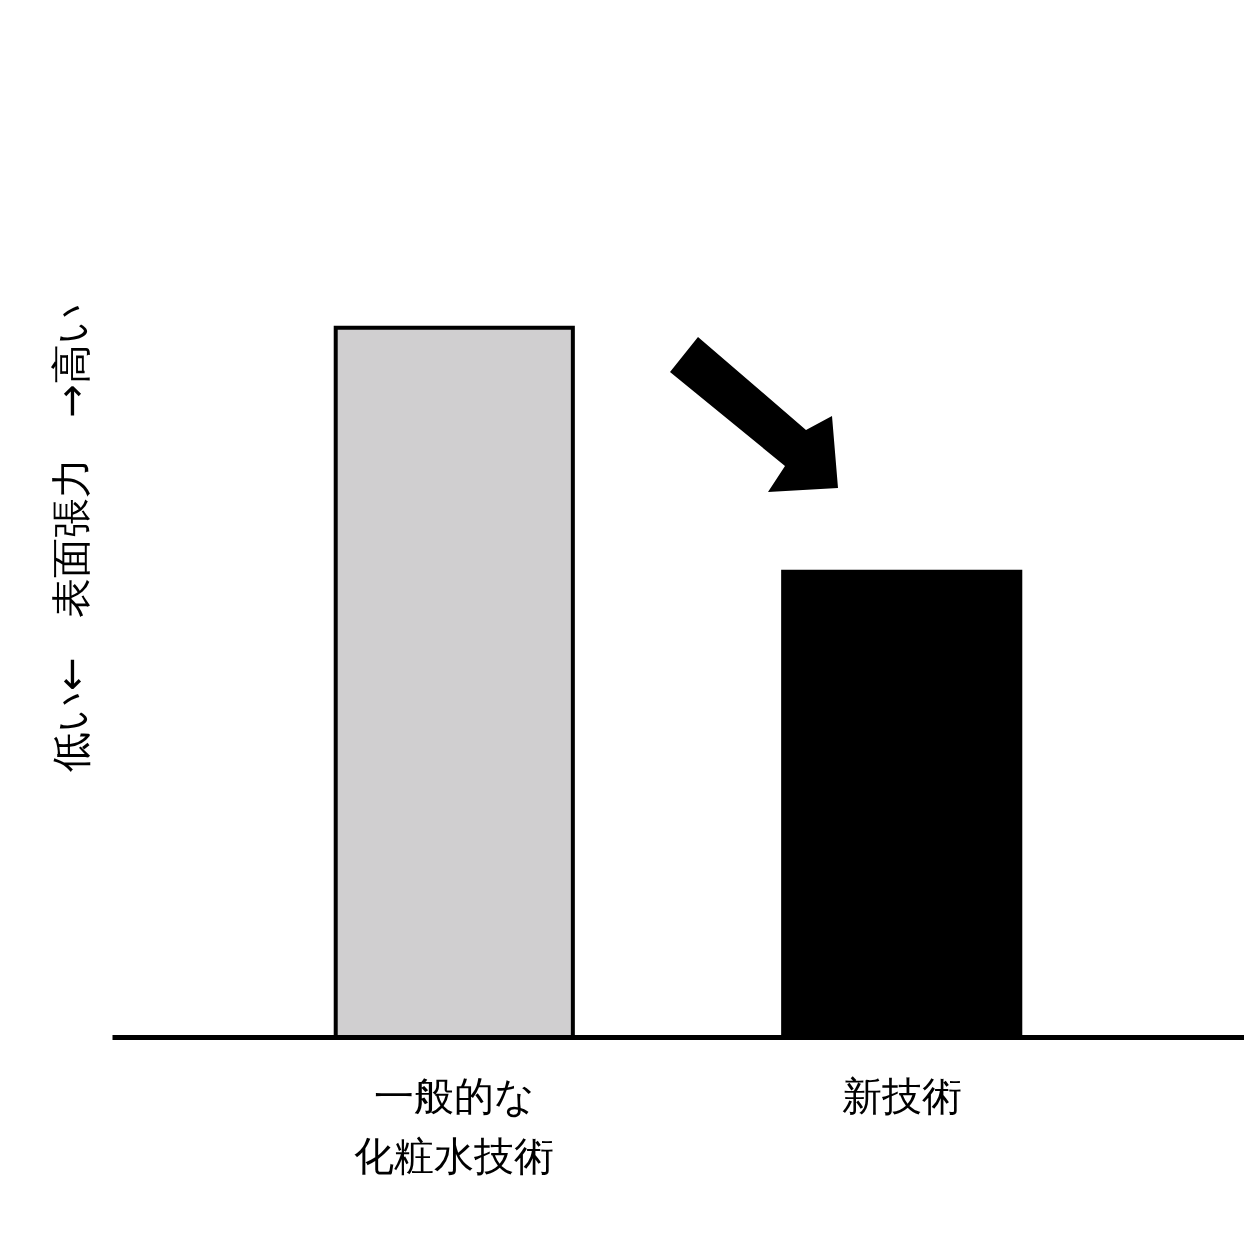 The height and width of the screenshot is (1235, 1250). What do you see at coordinates (901, 1095) in the screenshot?
I see `x-tick-label: 新技術` at bounding box center [901, 1095].